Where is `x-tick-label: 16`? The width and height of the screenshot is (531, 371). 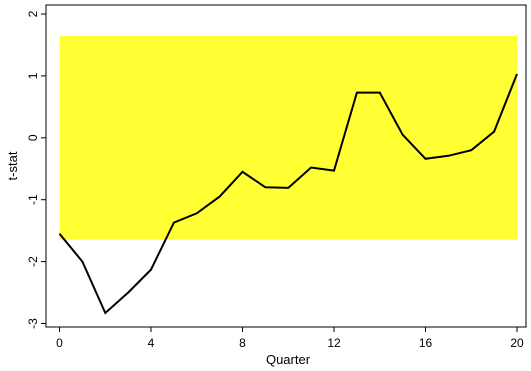
x-tick-label: 16 is located at coordinates (426, 343).